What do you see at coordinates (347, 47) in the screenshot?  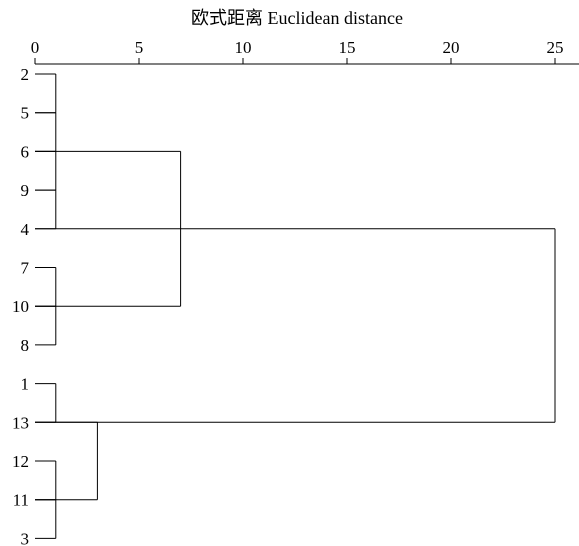 I see `x-tick-label: 15` at bounding box center [347, 47].